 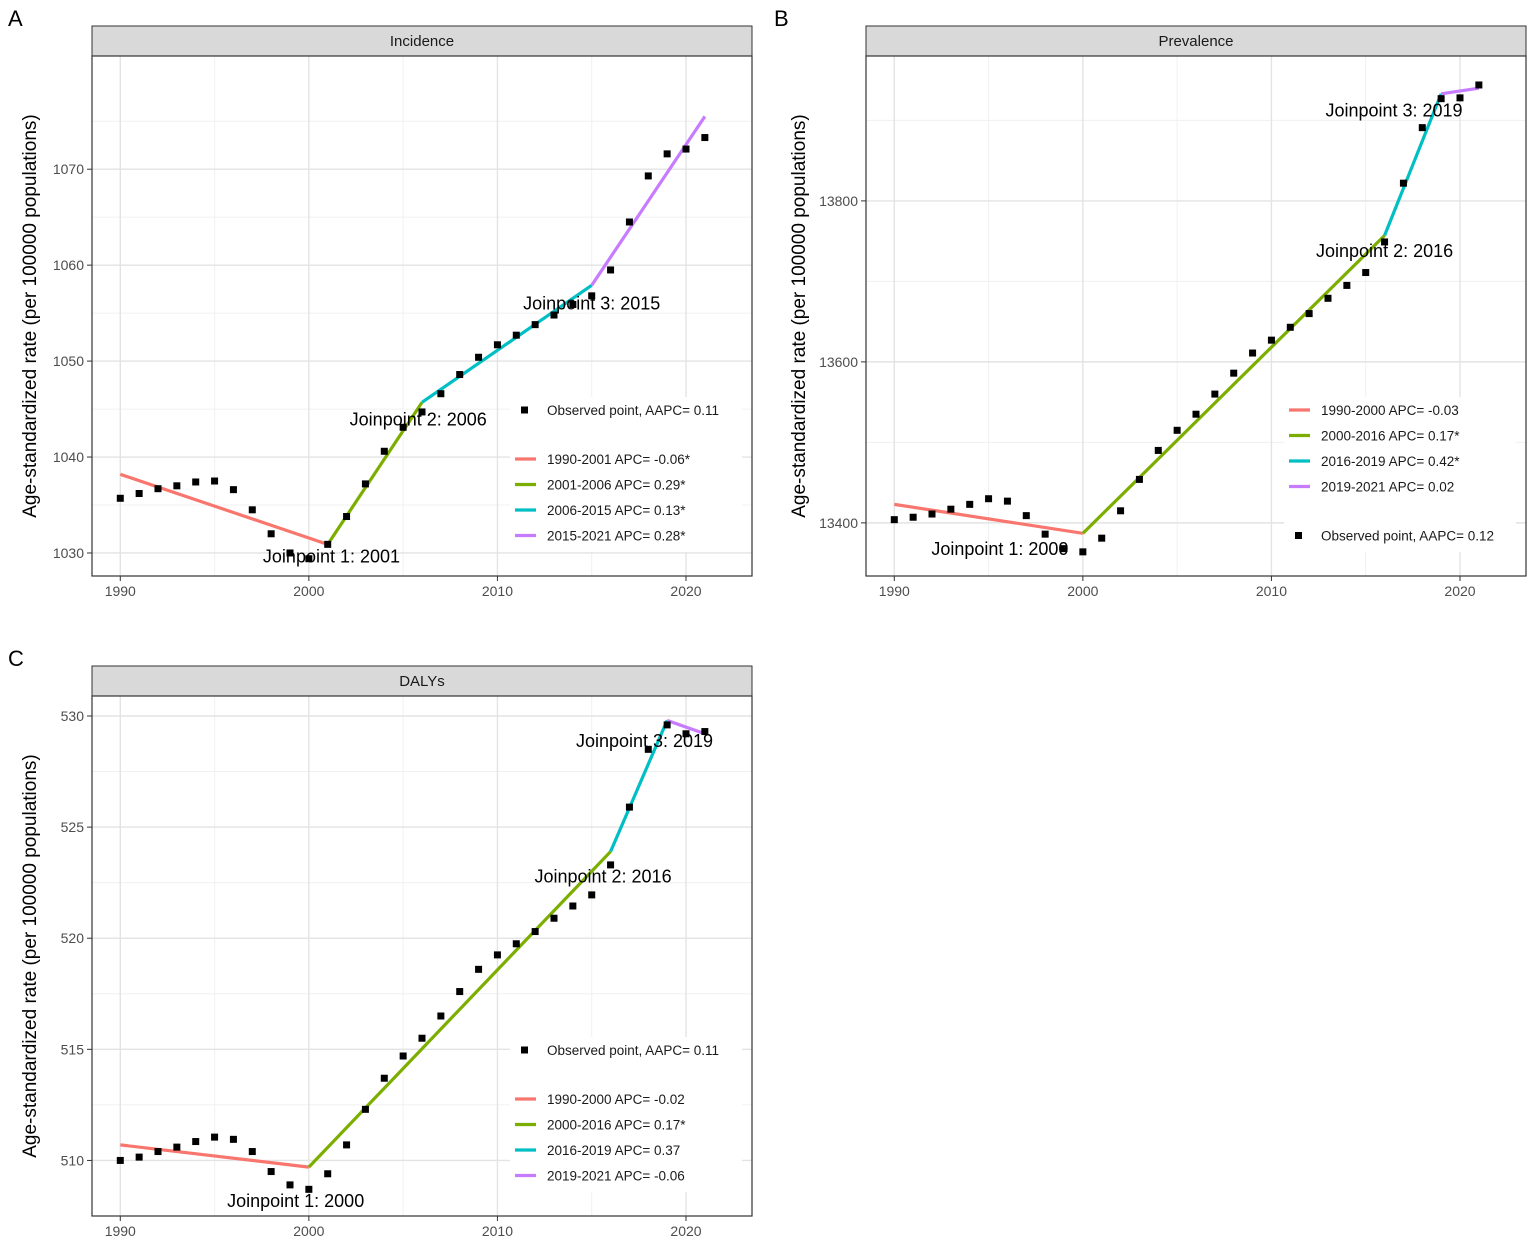 What do you see at coordinates (15, 18) in the screenshot?
I see `panel-label: A` at bounding box center [15, 18].